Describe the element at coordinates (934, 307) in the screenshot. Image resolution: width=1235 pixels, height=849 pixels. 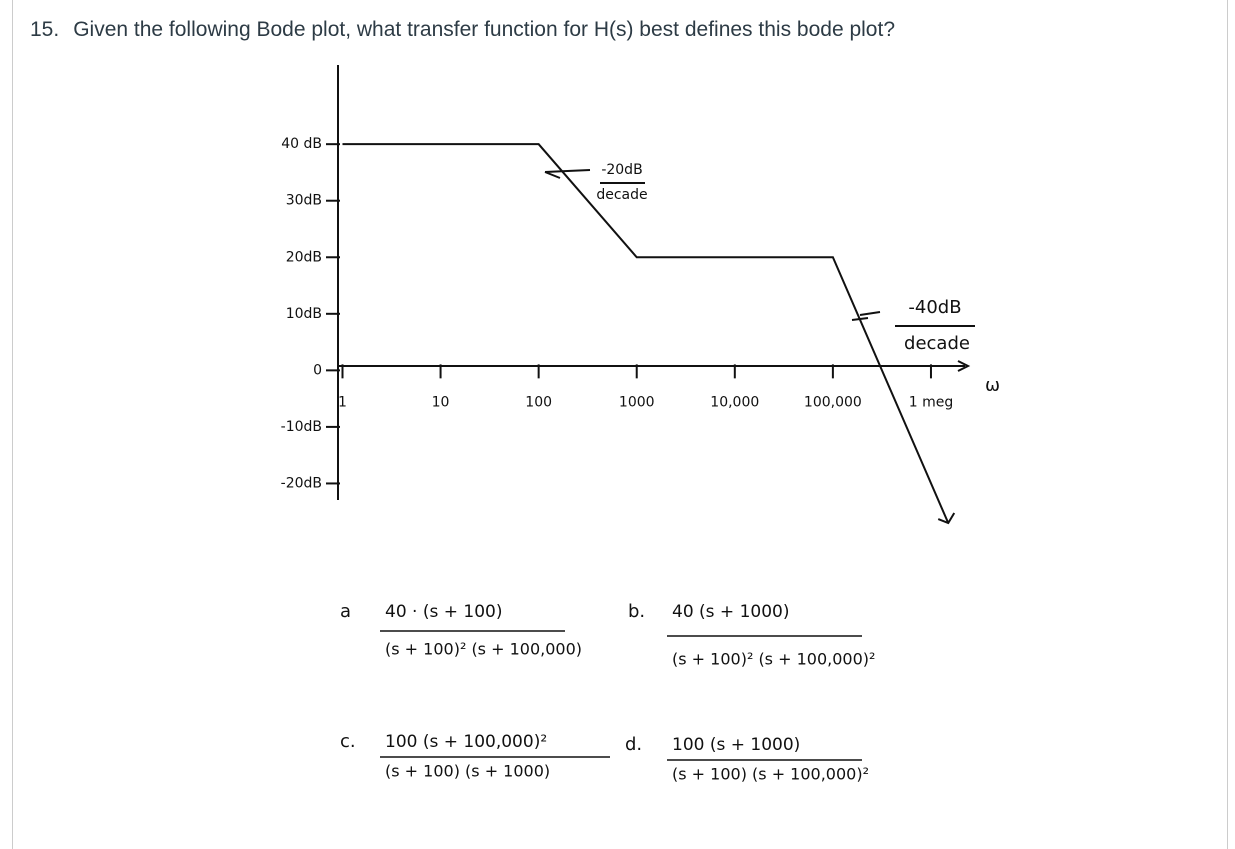
I see `annotation: -40dB` at that location.